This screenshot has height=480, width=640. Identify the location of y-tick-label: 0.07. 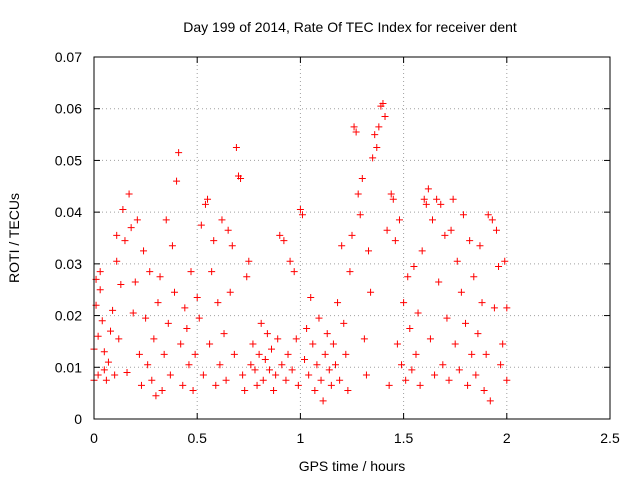
(68, 57).